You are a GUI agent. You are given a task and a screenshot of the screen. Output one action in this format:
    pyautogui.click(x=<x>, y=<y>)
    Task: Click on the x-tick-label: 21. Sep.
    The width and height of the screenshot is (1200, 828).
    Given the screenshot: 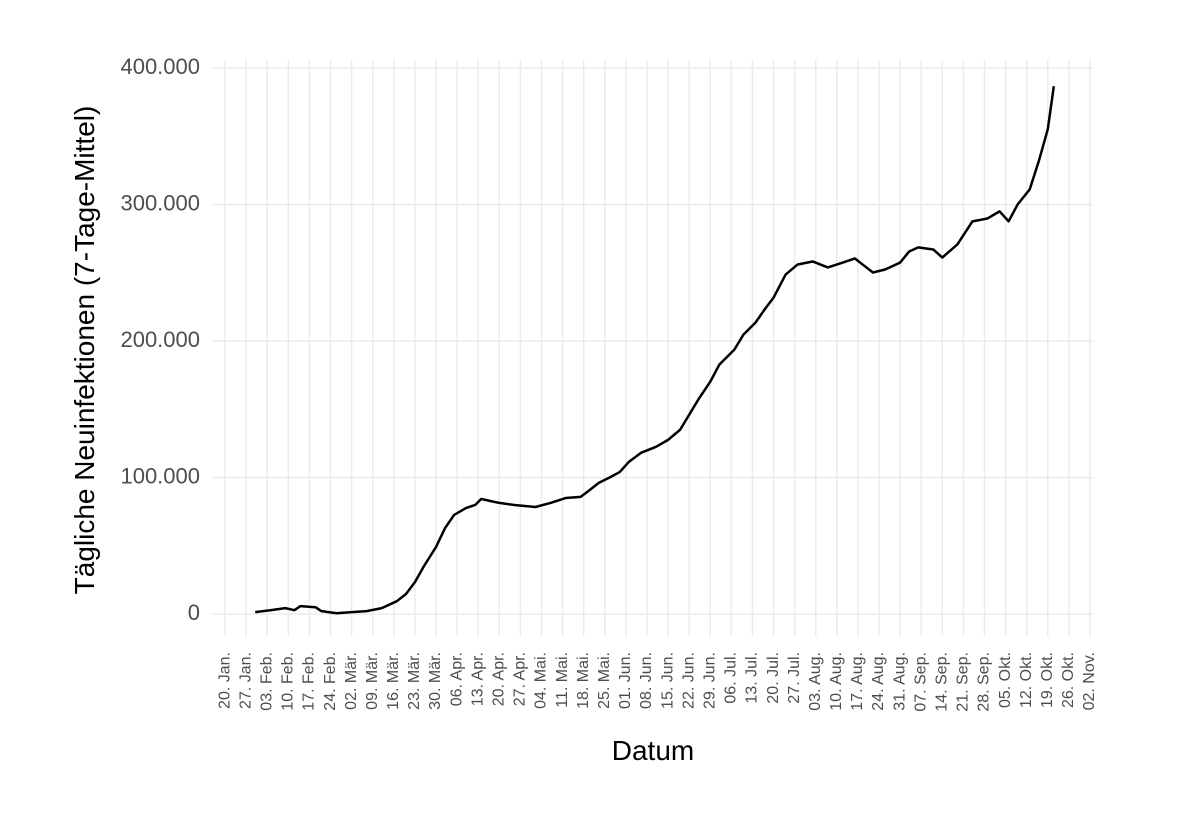 What is the action you would take?
    pyautogui.click(x=963, y=682)
    